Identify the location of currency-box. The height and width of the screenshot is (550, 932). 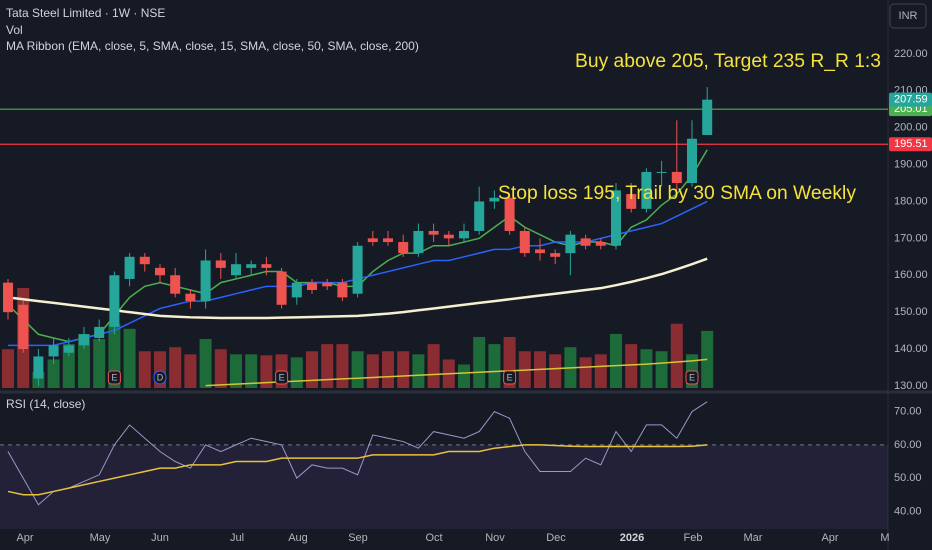
(908, 16).